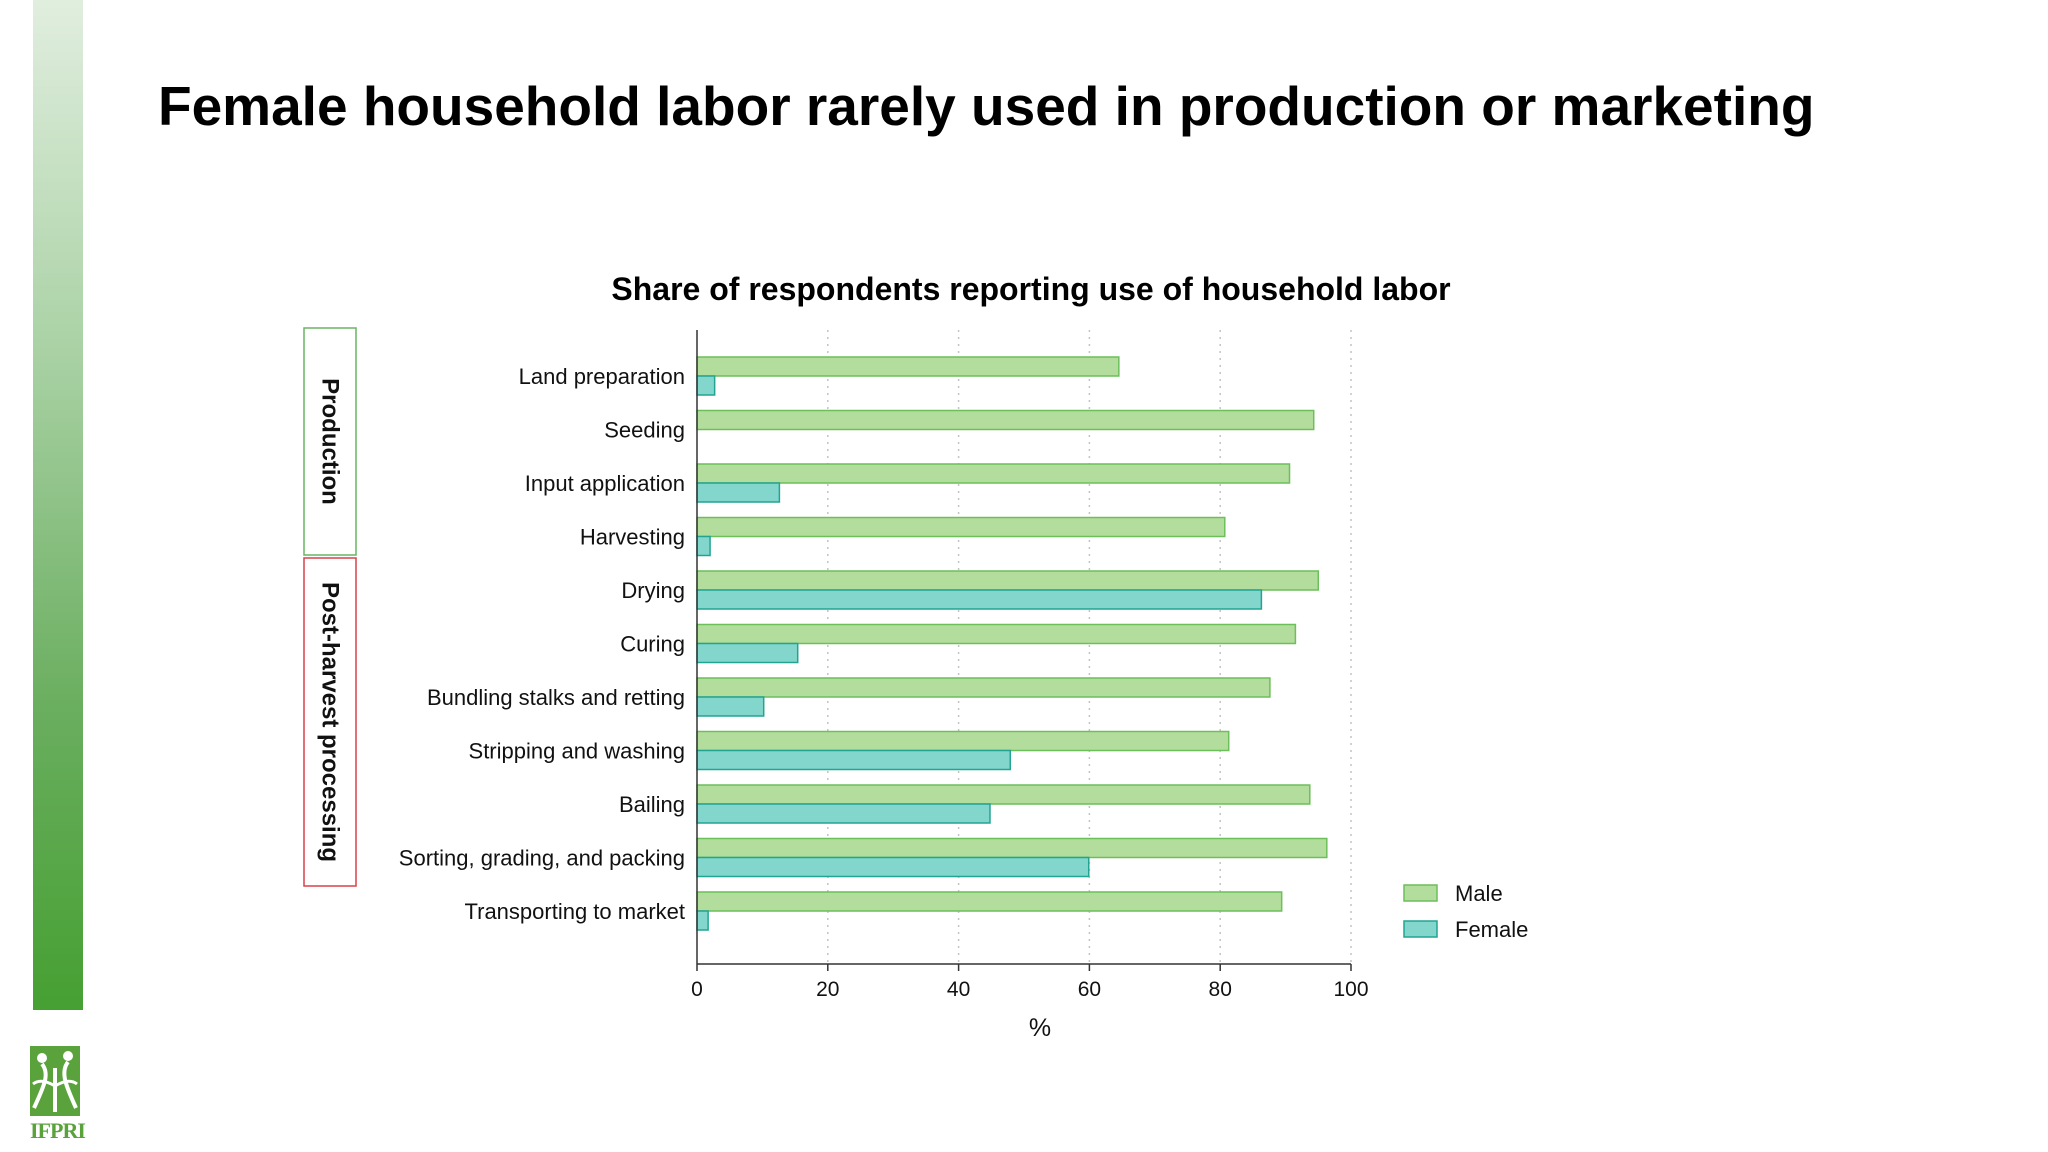  Describe the element at coordinates (1420, 929) in the screenshot. I see `legend-swatch-female` at that location.